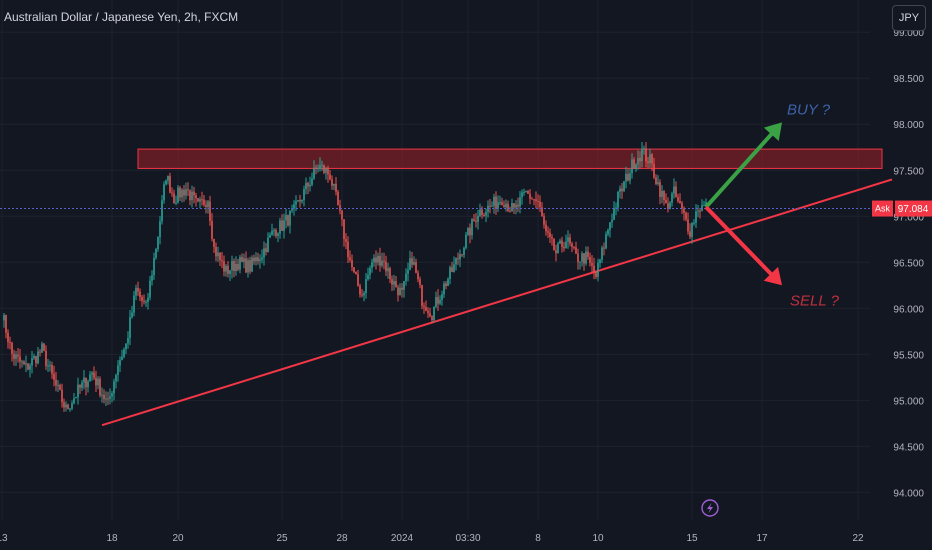  What do you see at coordinates (908, 309) in the screenshot?
I see `y-tick-label: 96.000` at bounding box center [908, 309].